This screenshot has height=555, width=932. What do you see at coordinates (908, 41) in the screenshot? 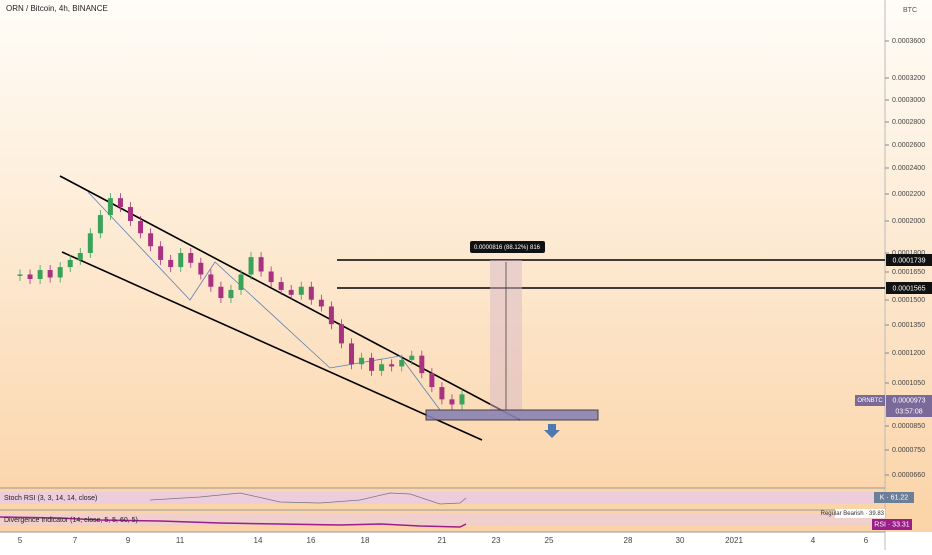
I see `price-label: 0.0003600` at bounding box center [908, 41].